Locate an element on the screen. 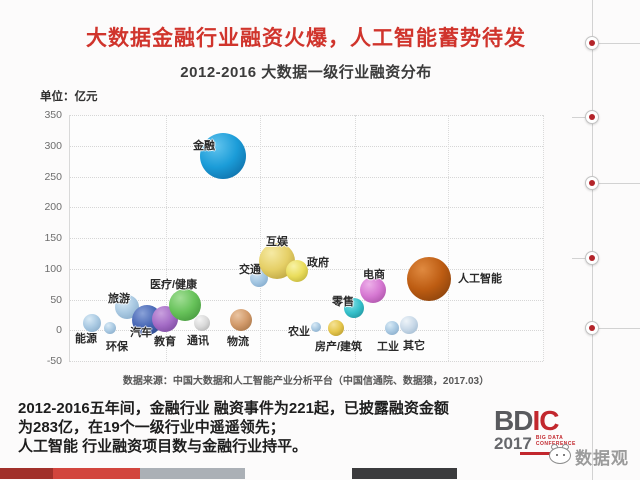  timeline-vertical-line is located at coordinates (592, 240).